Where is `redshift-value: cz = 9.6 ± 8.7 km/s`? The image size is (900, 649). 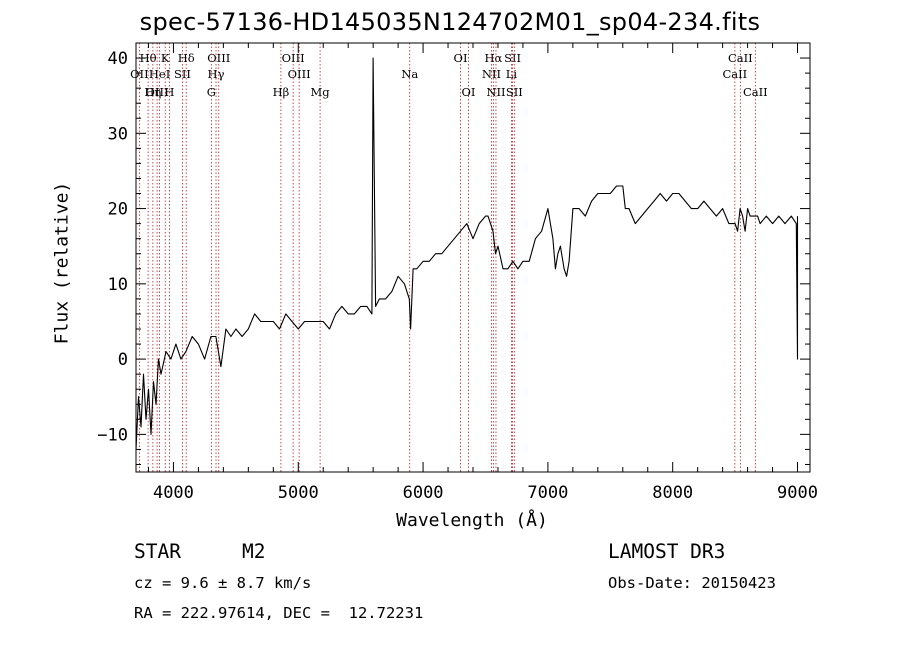 redshift-value: cz = 9.6 ± 8.7 km/s is located at coordinates (223, 583).